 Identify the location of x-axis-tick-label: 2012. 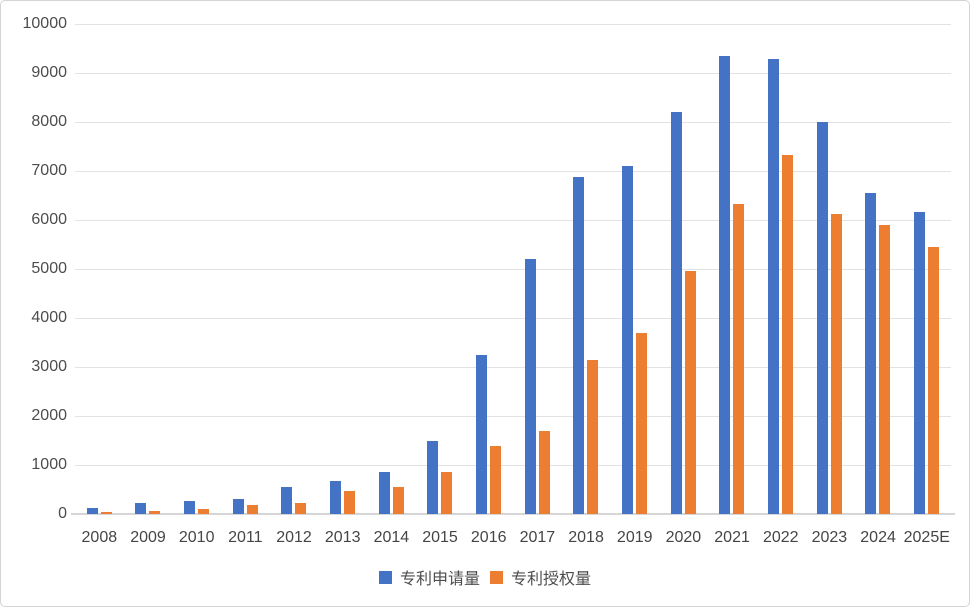
(294, 537).